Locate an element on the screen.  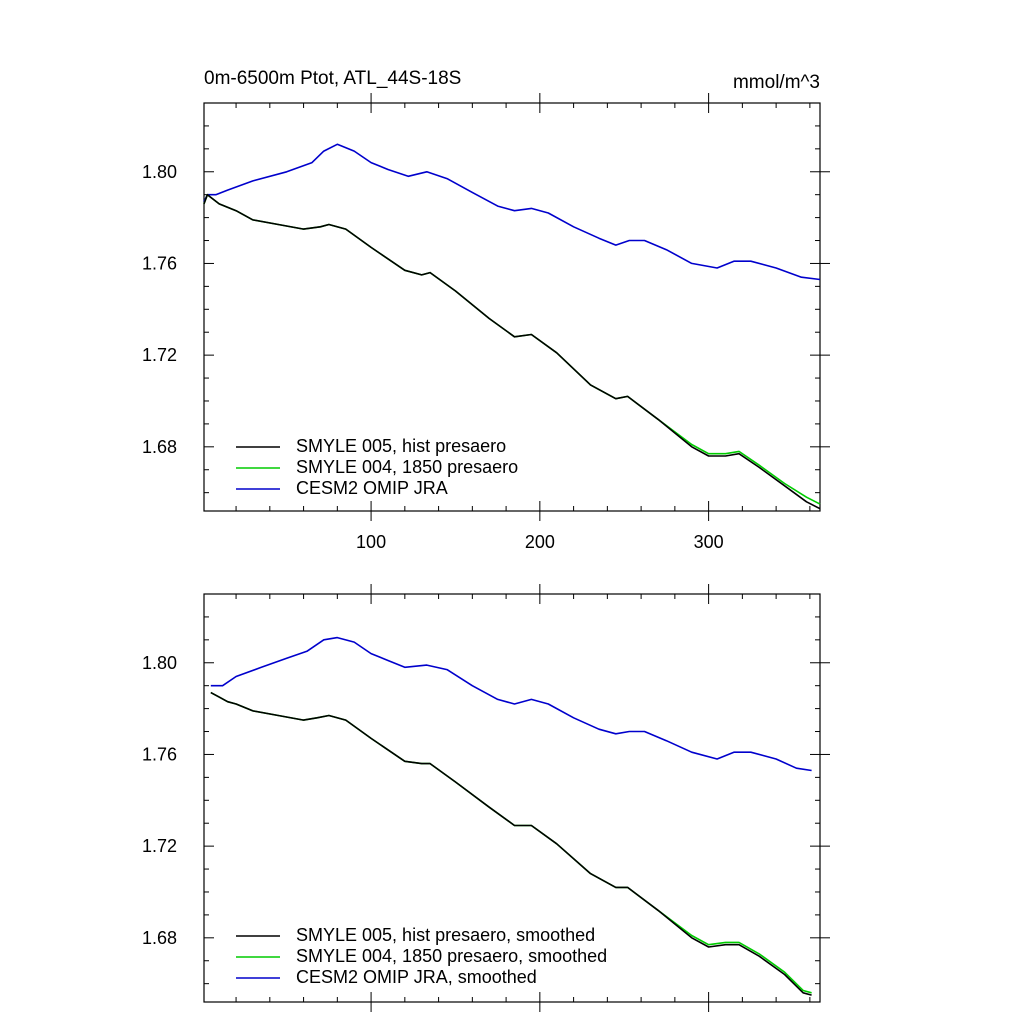
x-tick-label: 100 is located at coordinates (371, 542).